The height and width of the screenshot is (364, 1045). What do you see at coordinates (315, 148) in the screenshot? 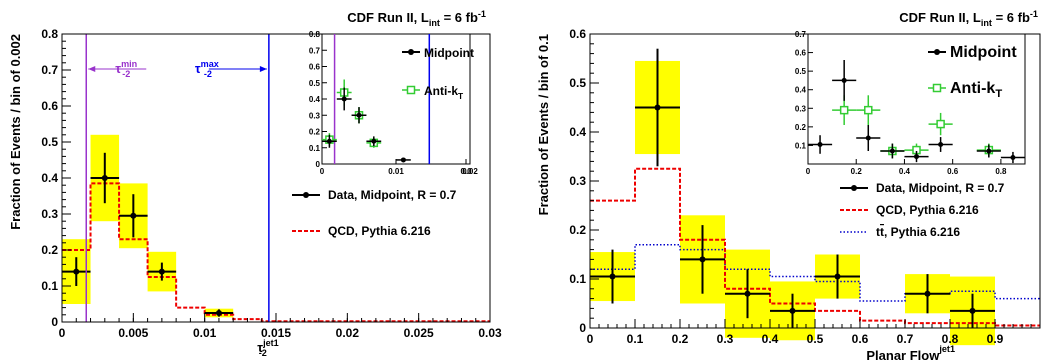
I see `inset-y-tick-label: 0.1` at bounding box center [315, 148].